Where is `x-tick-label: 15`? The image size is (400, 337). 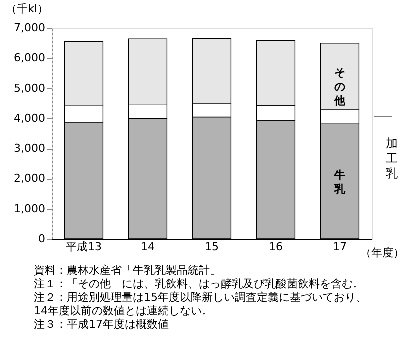 x-tick-label: 15 is located at coordinates (212, 247).